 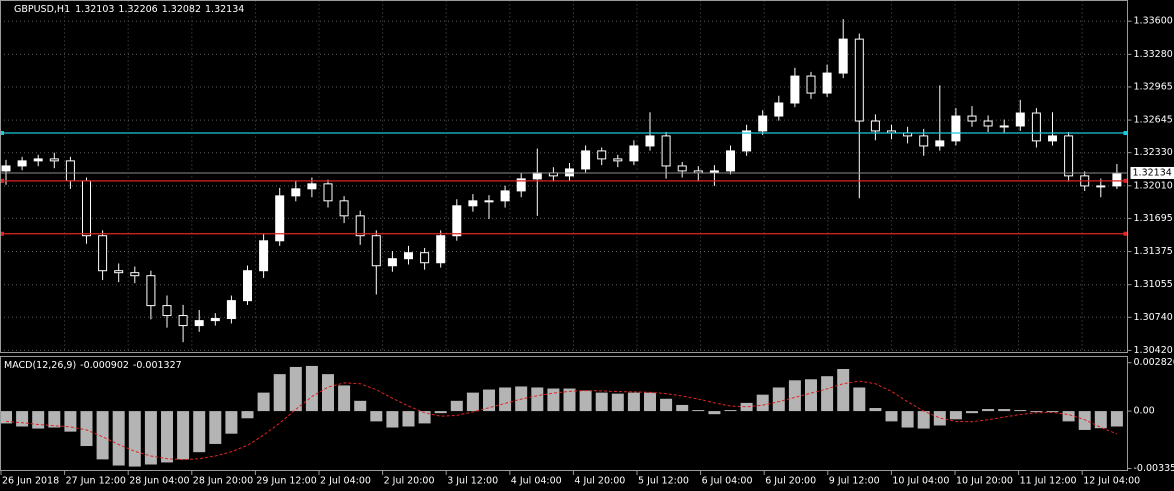 I want to click on y-tick-label: 1.32010, so click(x=1153, y=185).